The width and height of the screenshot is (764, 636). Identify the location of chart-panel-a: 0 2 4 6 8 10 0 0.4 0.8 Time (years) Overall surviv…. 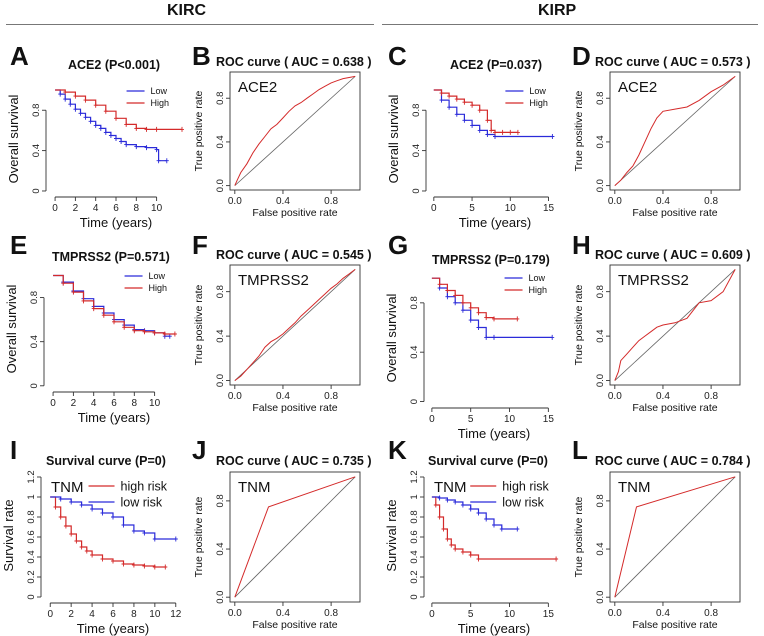
(95, 158).